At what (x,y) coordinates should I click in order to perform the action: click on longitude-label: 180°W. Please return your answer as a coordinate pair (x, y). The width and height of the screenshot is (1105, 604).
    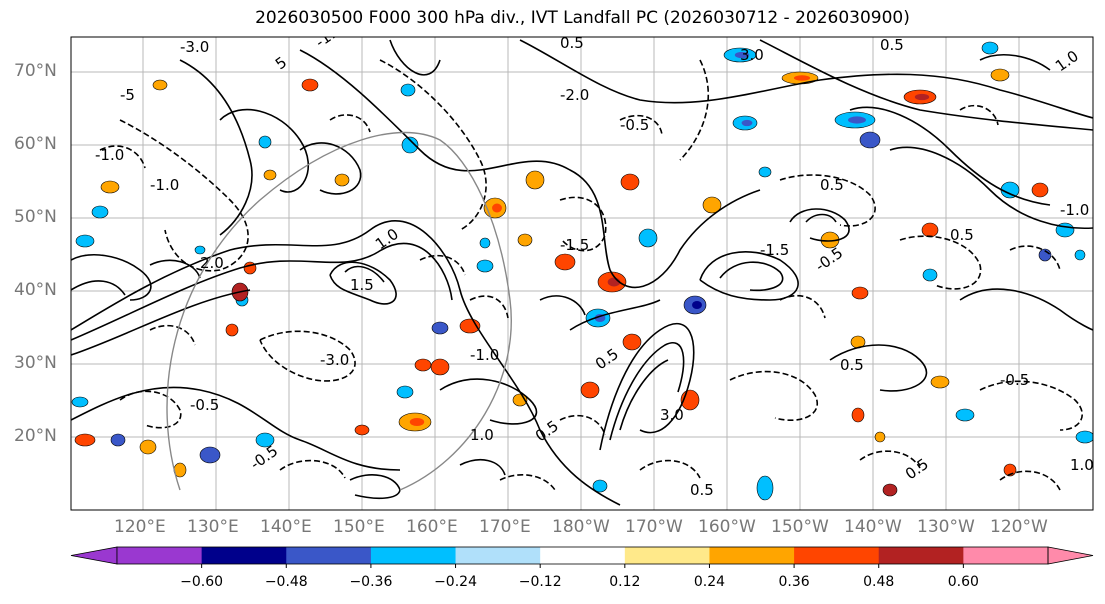
    Looking at the image, I should click on (581, 527).